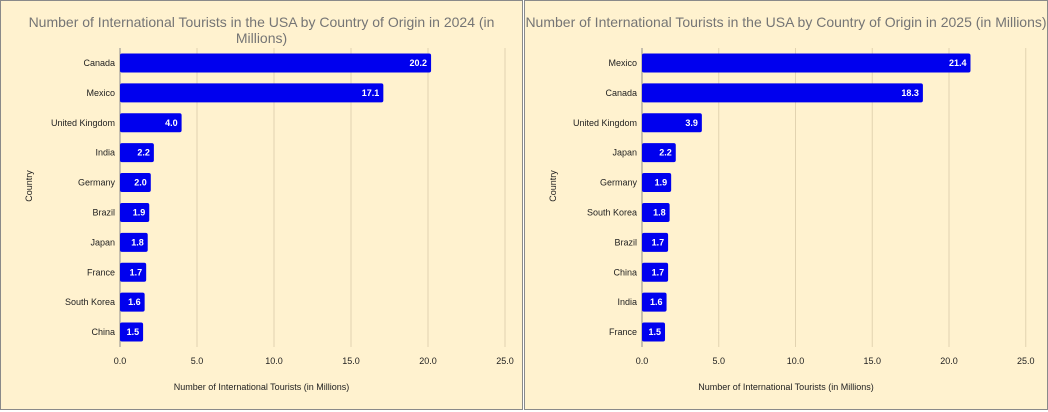  Describe the element at coordinates (419, 63) in the screenshot. I see `data-label: 20.2` at that location.